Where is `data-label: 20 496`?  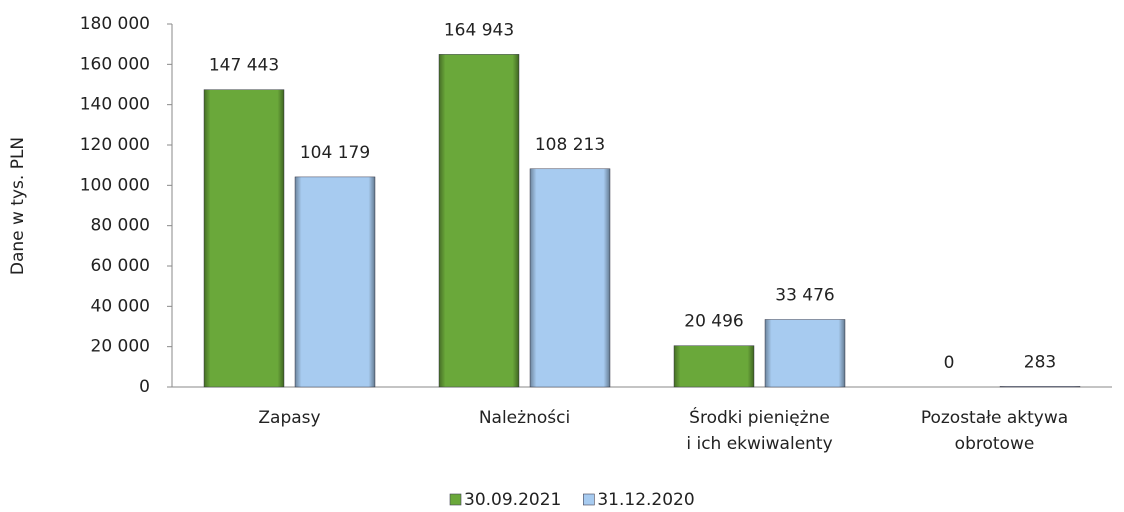 data-label: 20 496 is located at coordinates (713, 322).